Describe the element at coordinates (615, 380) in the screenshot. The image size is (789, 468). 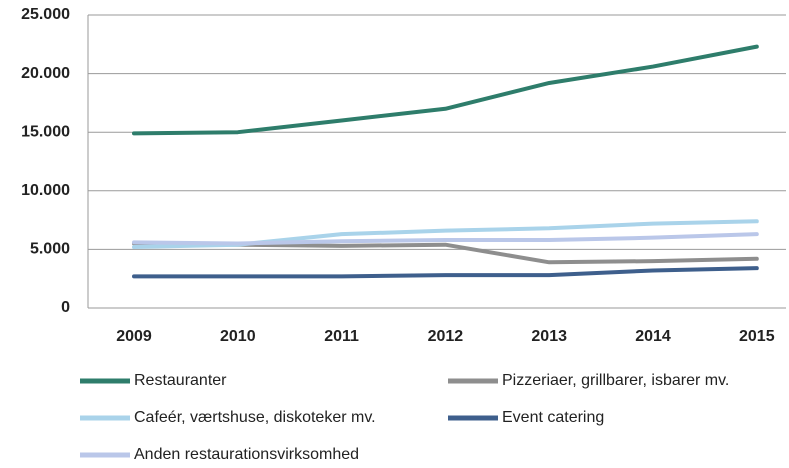
I see `legend-label: Pizzeriaer, grillbarer, isbarer mv.` at that location.